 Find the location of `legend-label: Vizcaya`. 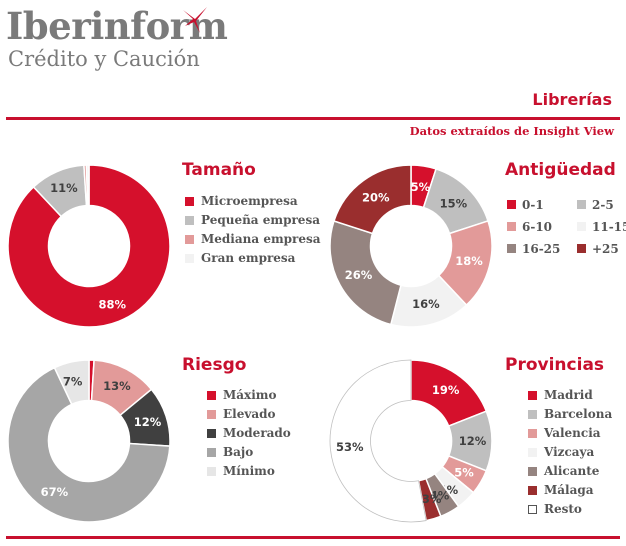

legend-label: Vizcaya is located at coordinates (569, 452).